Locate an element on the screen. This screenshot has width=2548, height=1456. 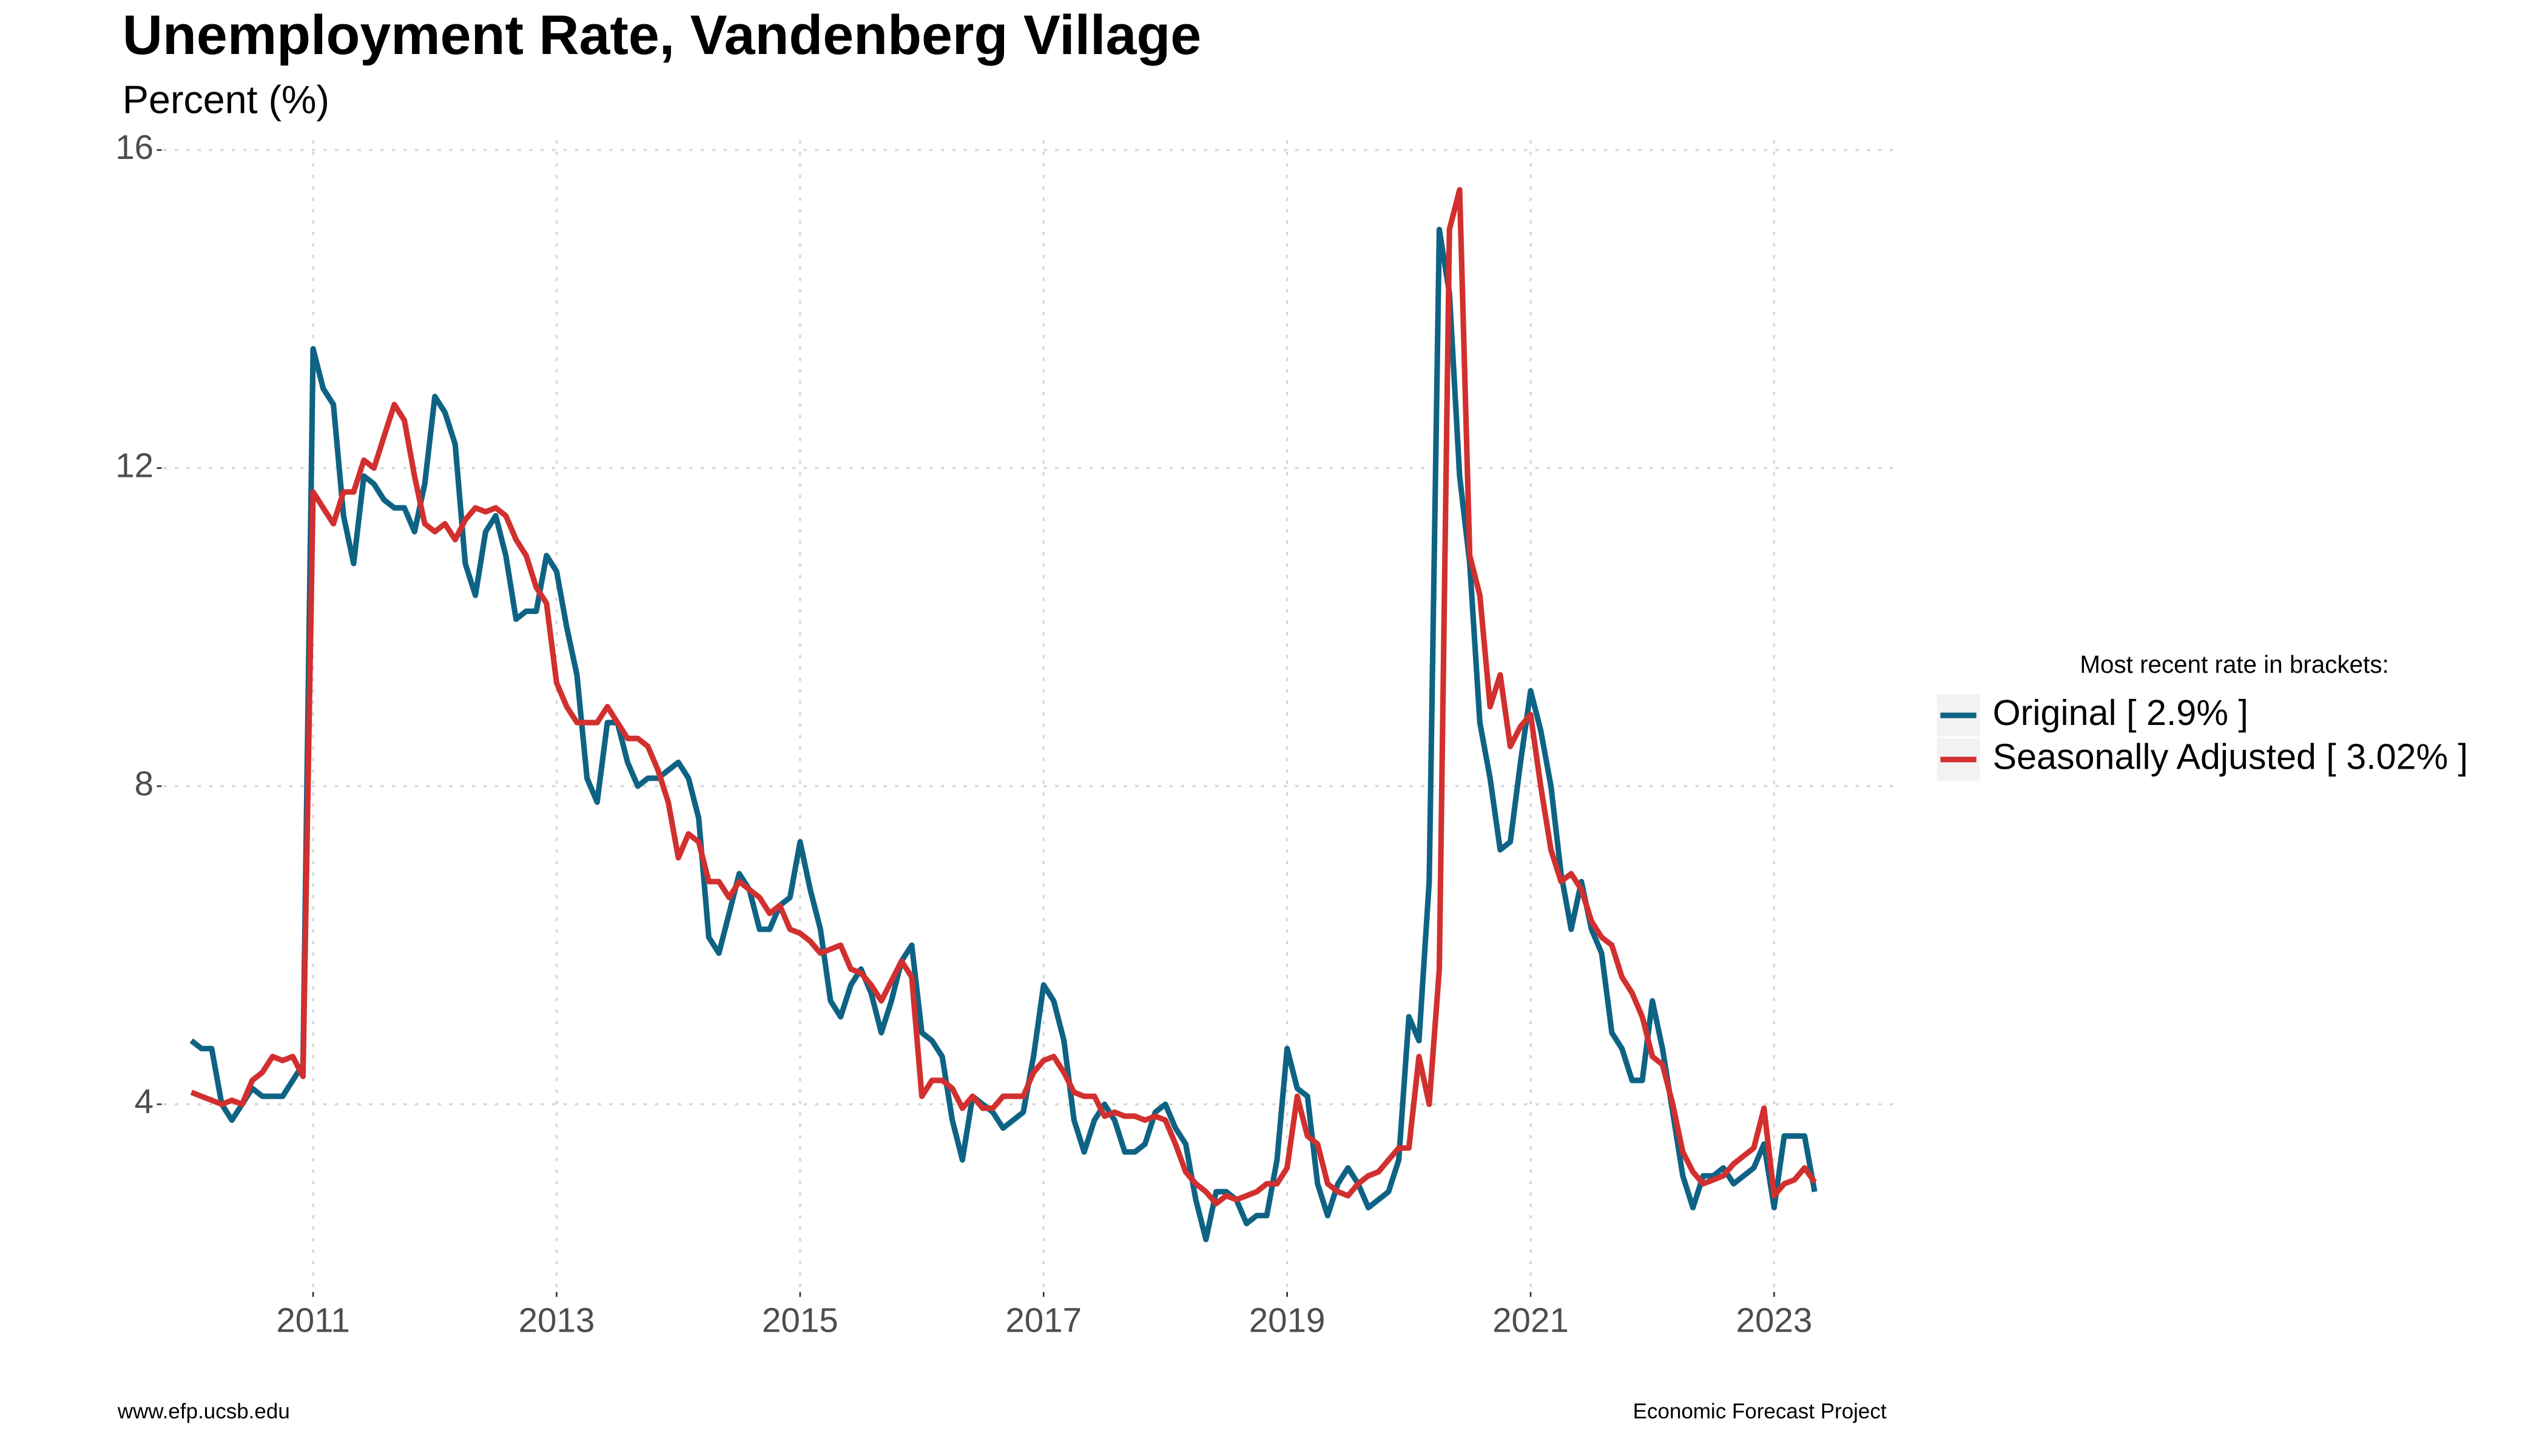
x-tick-label: 2021 is located at coordinates (1530, 1321).